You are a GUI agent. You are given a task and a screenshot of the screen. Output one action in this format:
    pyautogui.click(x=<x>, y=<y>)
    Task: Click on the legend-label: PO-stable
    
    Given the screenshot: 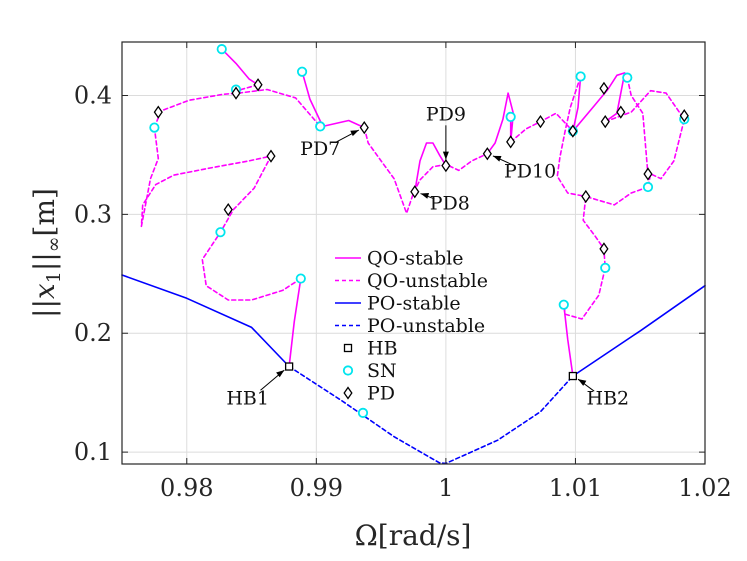 What is the action you would take?
    pyautogui.click(x=414, y=304)
    